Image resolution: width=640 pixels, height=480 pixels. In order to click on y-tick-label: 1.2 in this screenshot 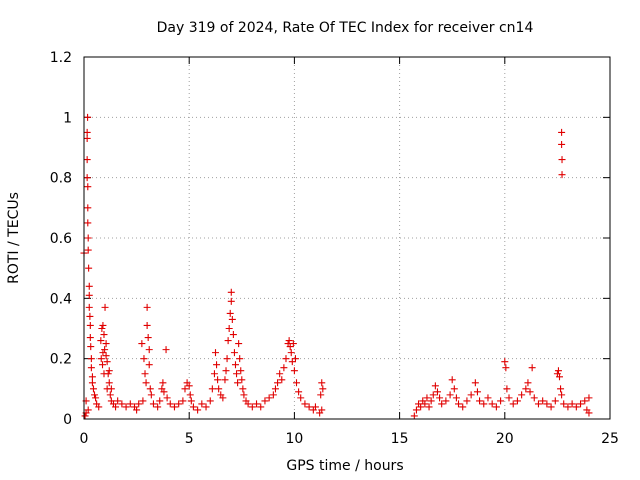, I will do `click(61, 58)`.